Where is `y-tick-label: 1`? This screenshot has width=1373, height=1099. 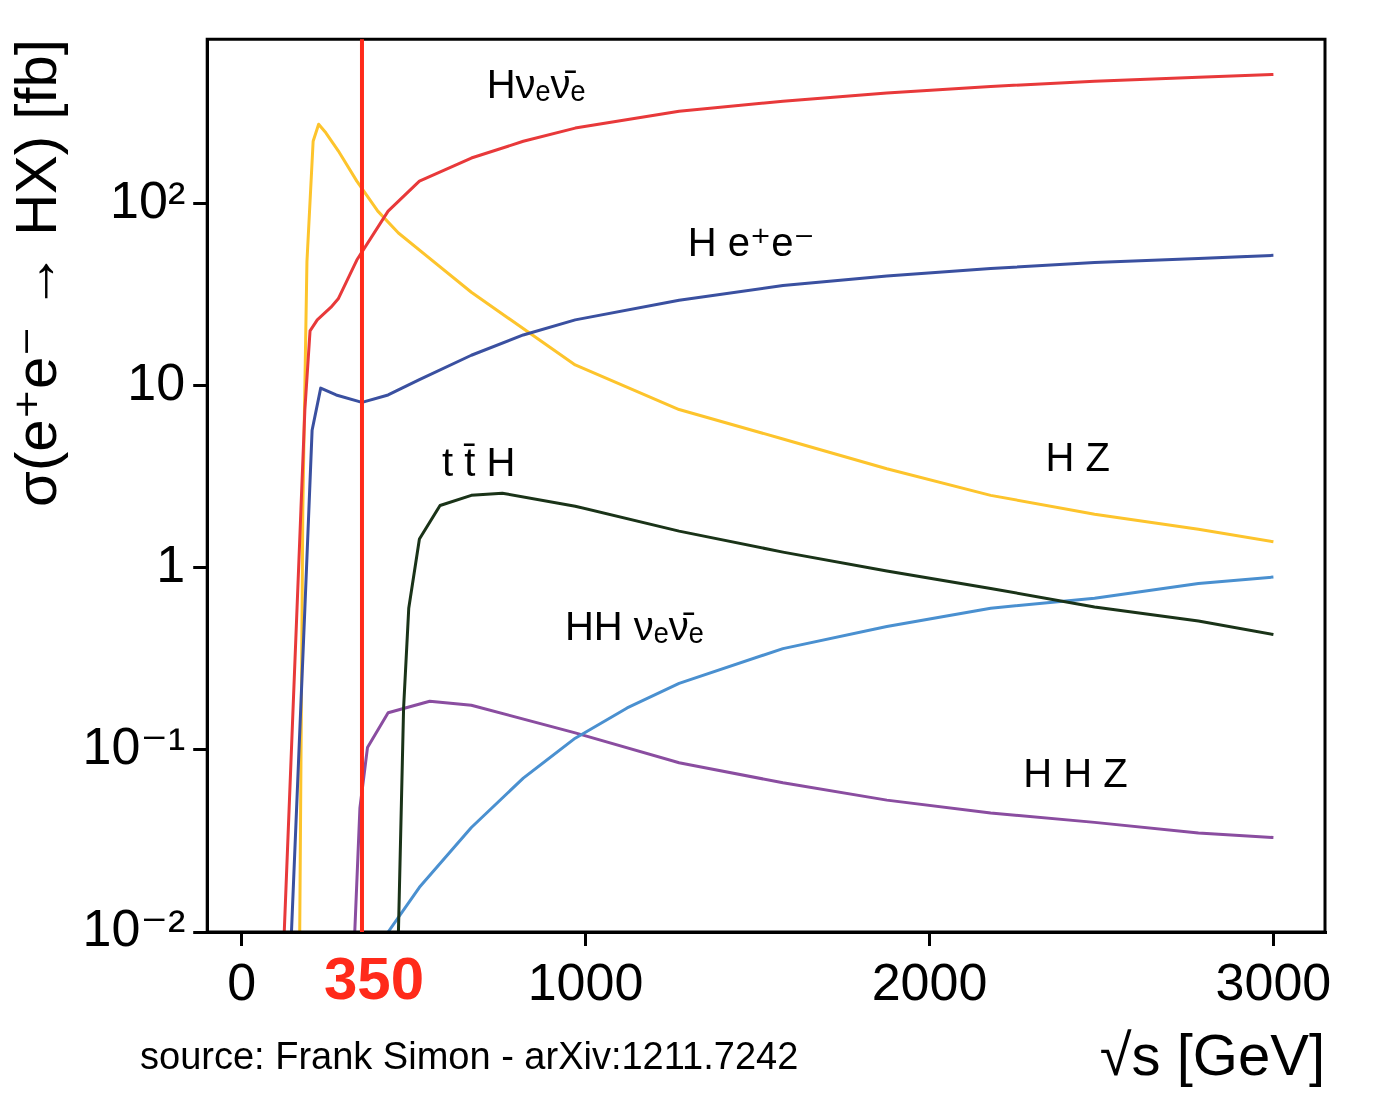
y-tick-label: 1 is located at coordinates (171, 564).